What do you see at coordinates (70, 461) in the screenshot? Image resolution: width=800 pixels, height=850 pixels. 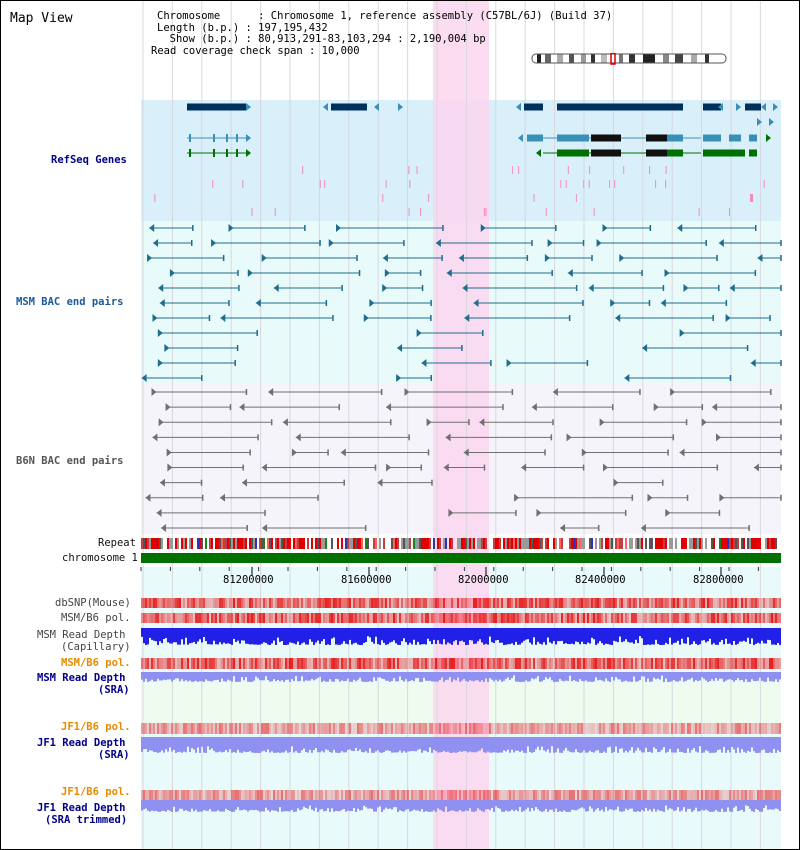 I see `b6n-bac-label: B6N BAC end pairs` at bounding box center [70, 461].